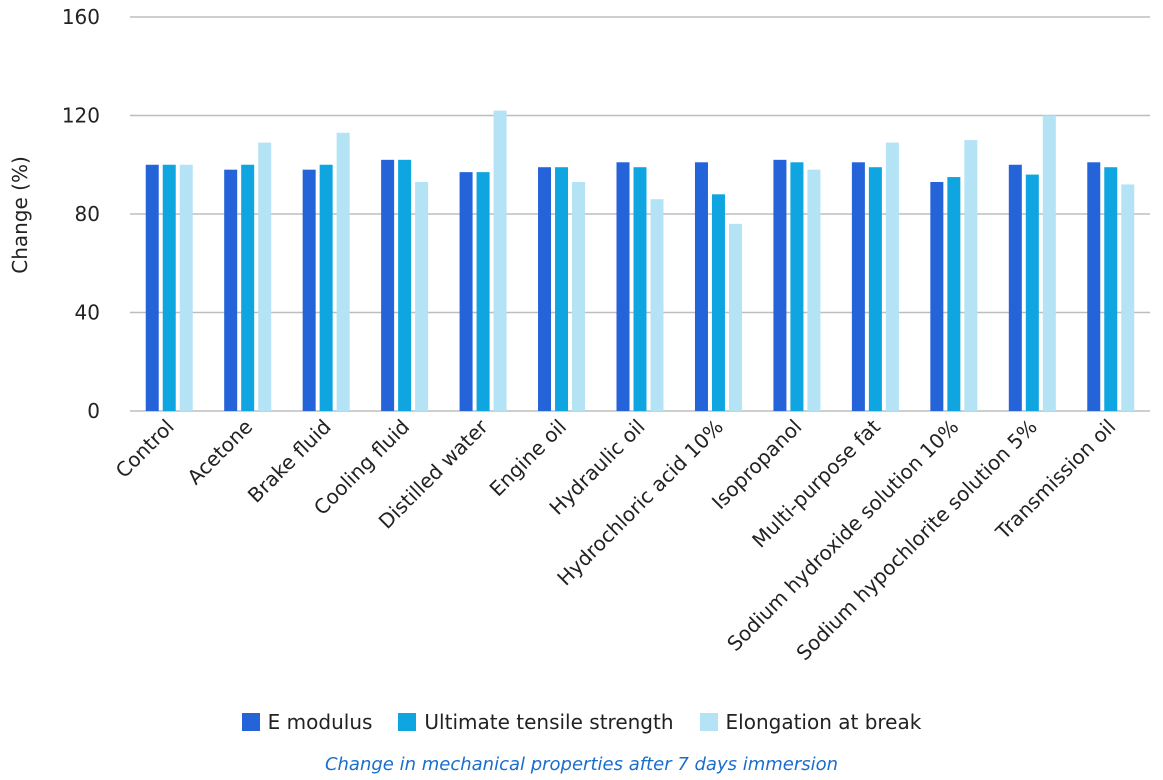 This screenshot has width=1163, height=780. Describe the element at coordinates (797, 286) in the screenshot. I see `bar-ultimate-tensile-strength-isopropanol` at that location.